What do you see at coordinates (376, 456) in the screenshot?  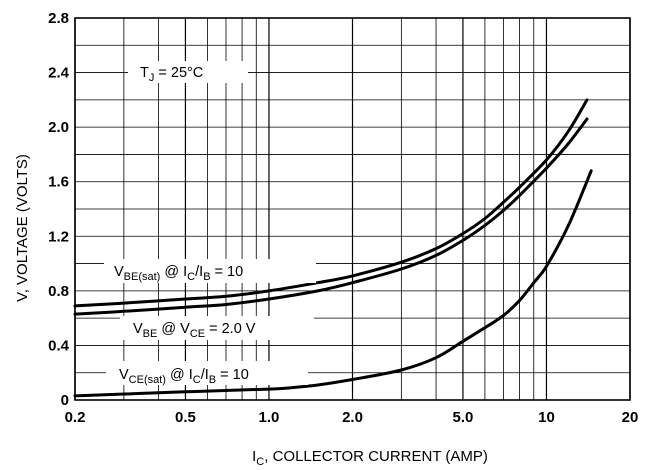 I see `label-text: , COLLECTOR CURRENT (AMP)` at bounding box center [376, 456].